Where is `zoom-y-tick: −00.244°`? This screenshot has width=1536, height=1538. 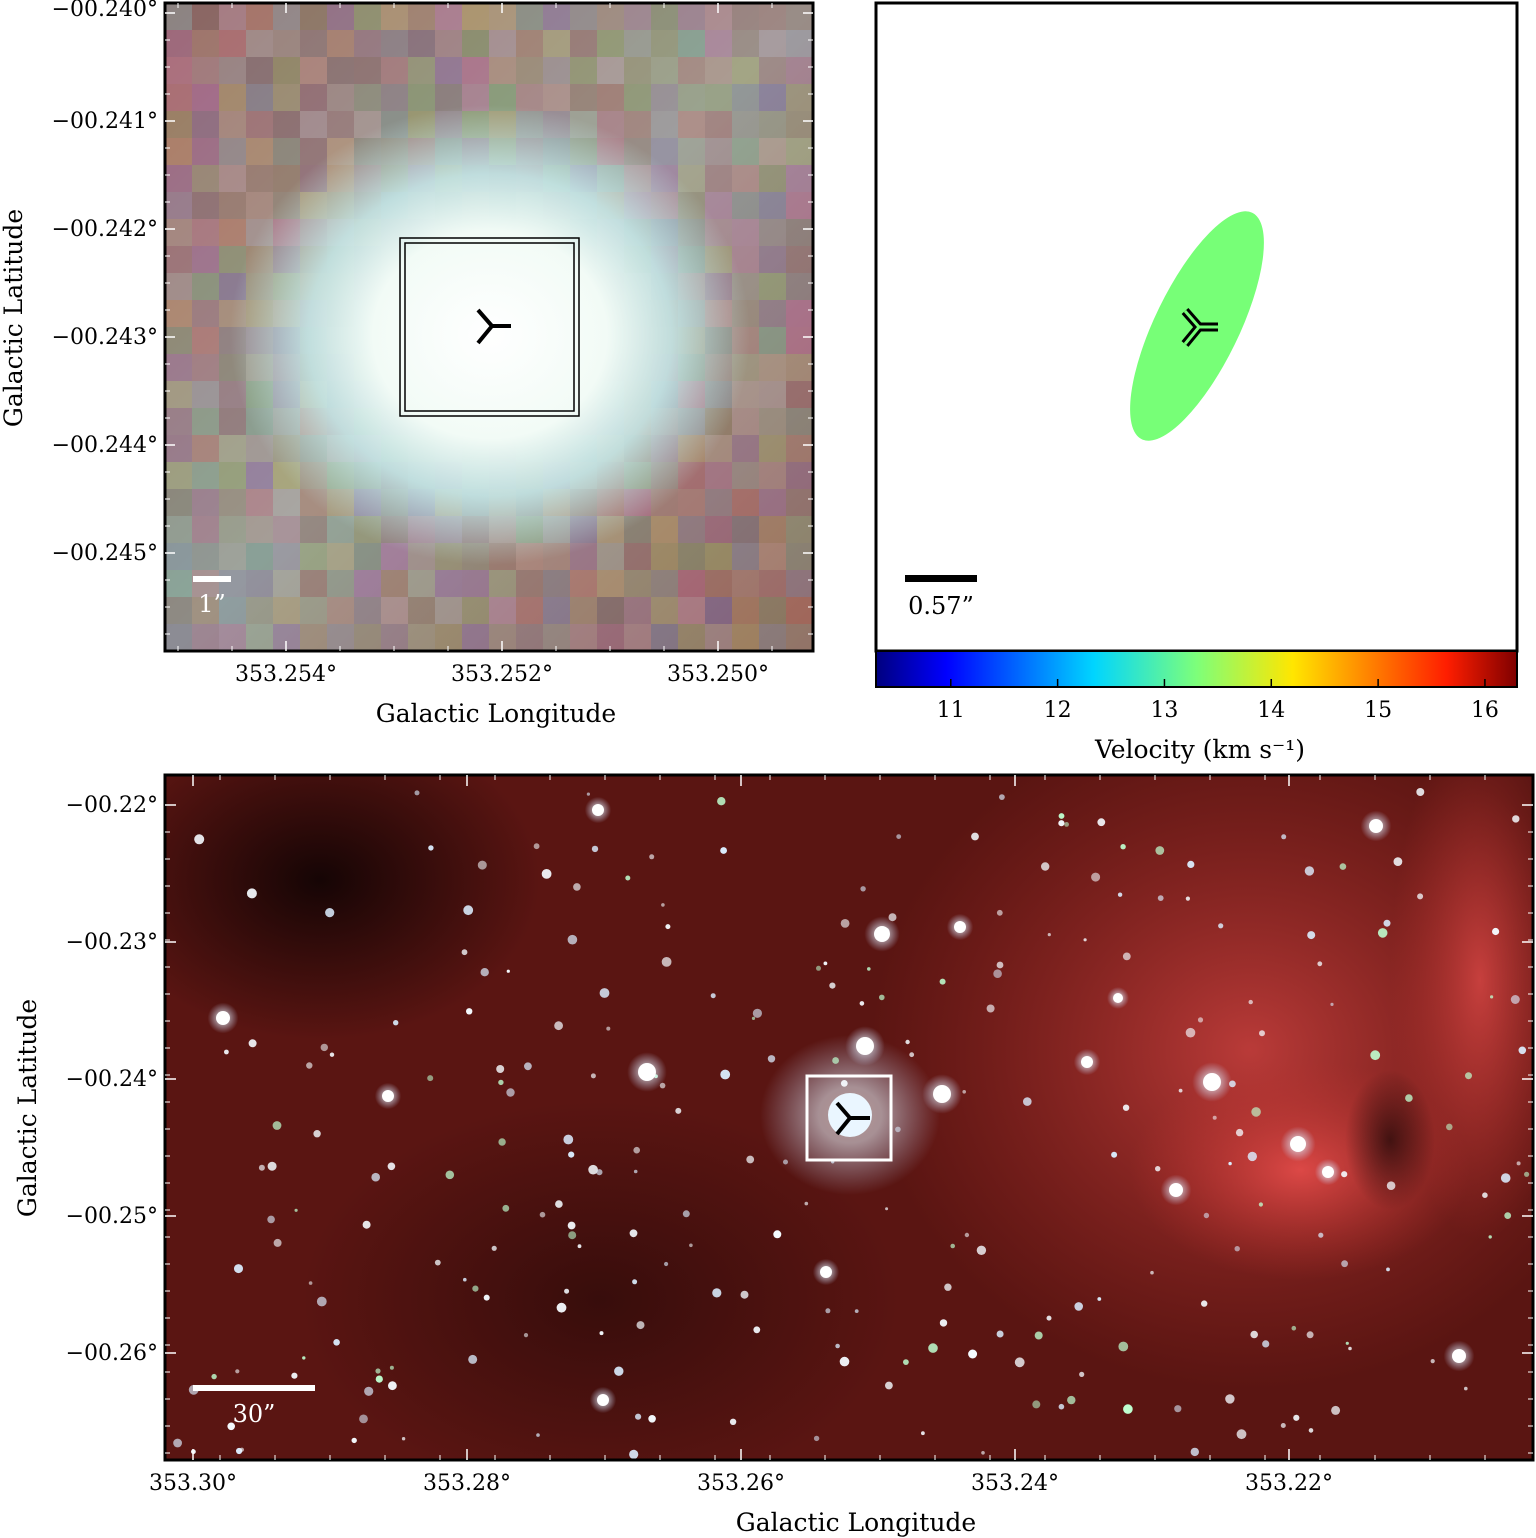 zoom-y-tick: −00.244° is located at coordinates (105, 445).